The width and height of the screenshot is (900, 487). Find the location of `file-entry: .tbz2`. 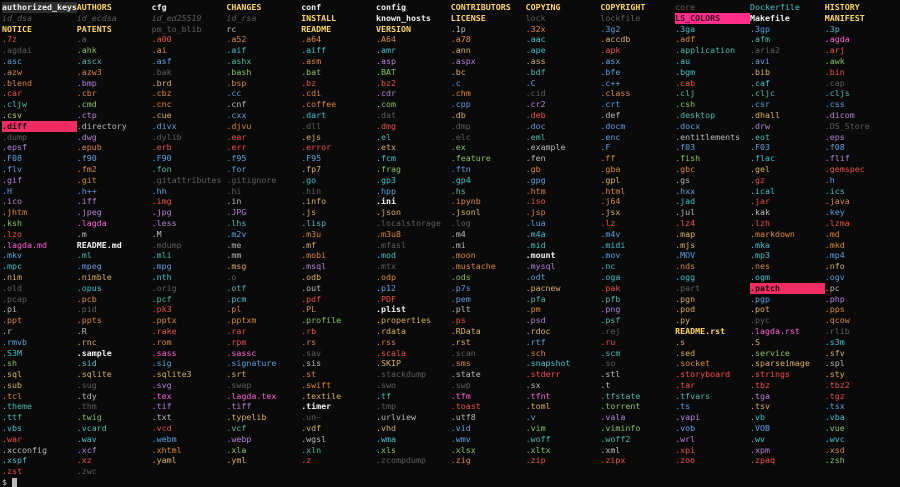

file-entry: .tbz2 is located at coordinates (837, 384).